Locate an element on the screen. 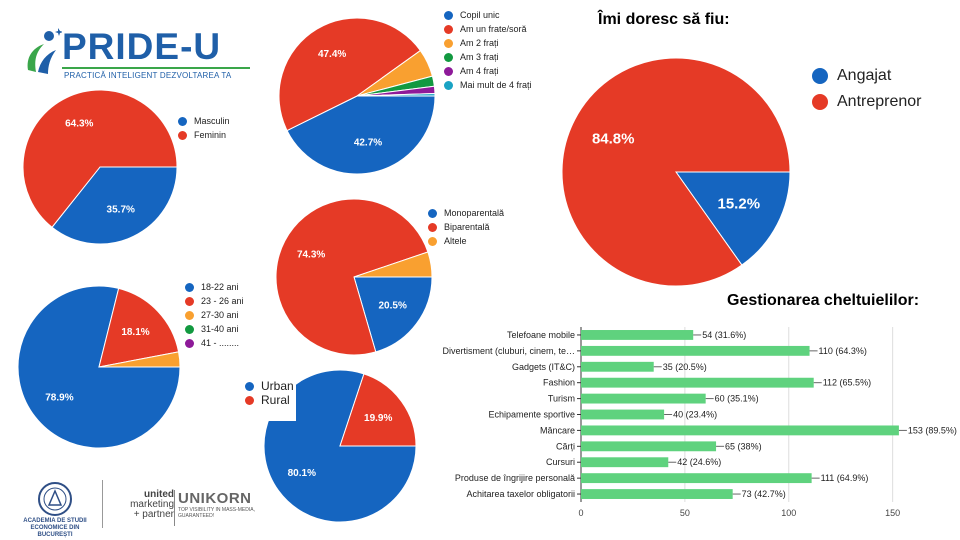 Image resolution: width=960 pixels, height=540 pixels. bar-data-label: 35 (20.5%) is located at coordinates (685, 367).